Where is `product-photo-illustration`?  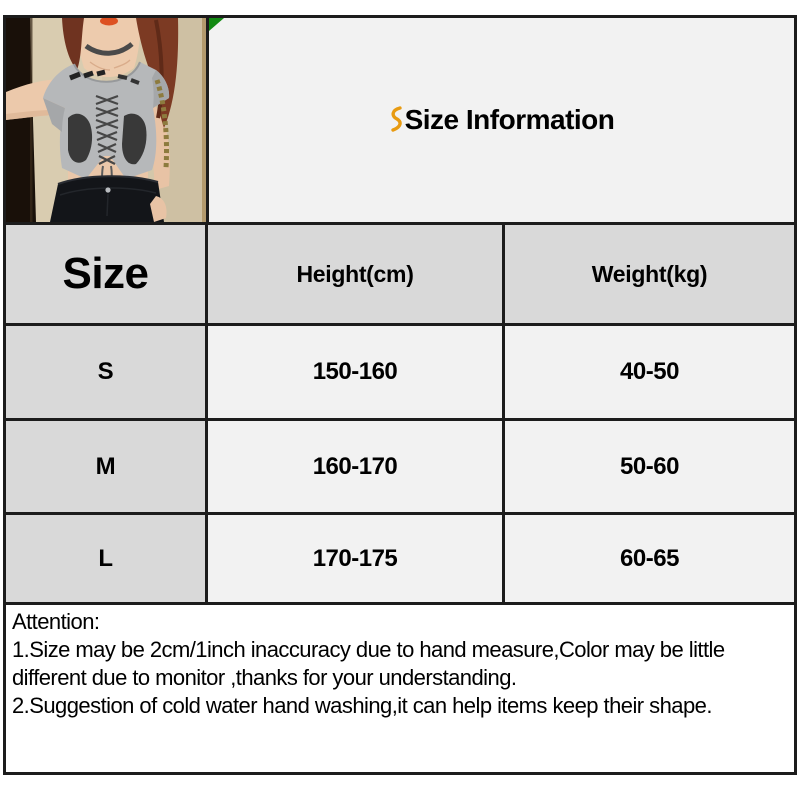 product-photo-illustration is located at coordinates (106, 120).